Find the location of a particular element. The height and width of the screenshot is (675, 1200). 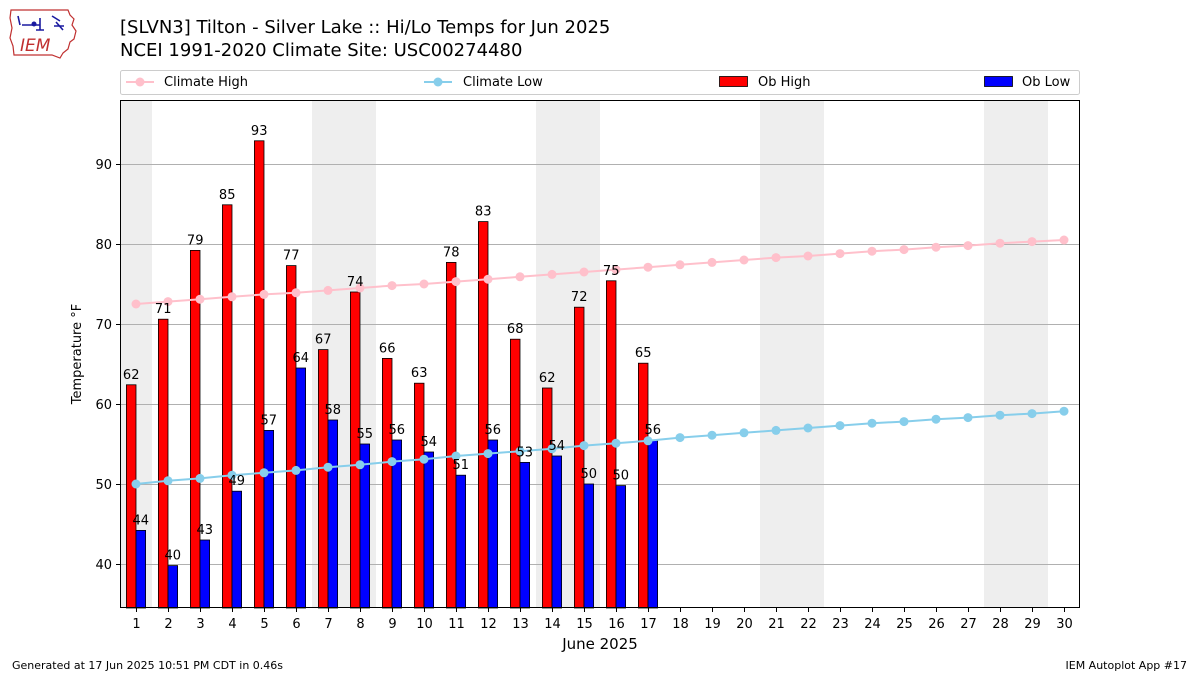

ob-high-label-8: 74 is located at coordinates (355, 282).